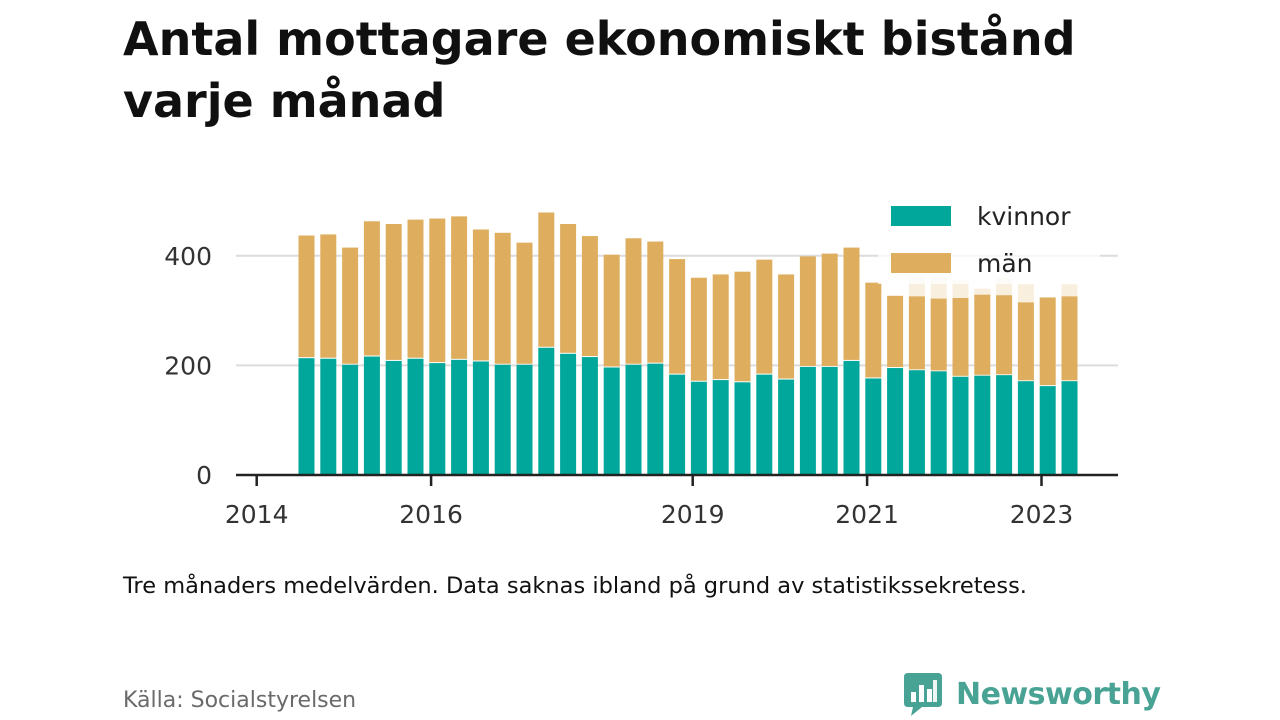 This screenshot has height=720, width=1280. Describe the element at coordinates (257, 514) in the screenshot. I see `x-tick-label: 2014` at that location.